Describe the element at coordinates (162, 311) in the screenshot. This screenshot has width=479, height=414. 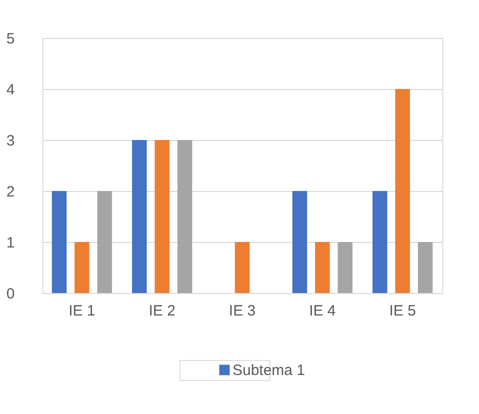
I see `x-tick-label: IE 2` at that location.